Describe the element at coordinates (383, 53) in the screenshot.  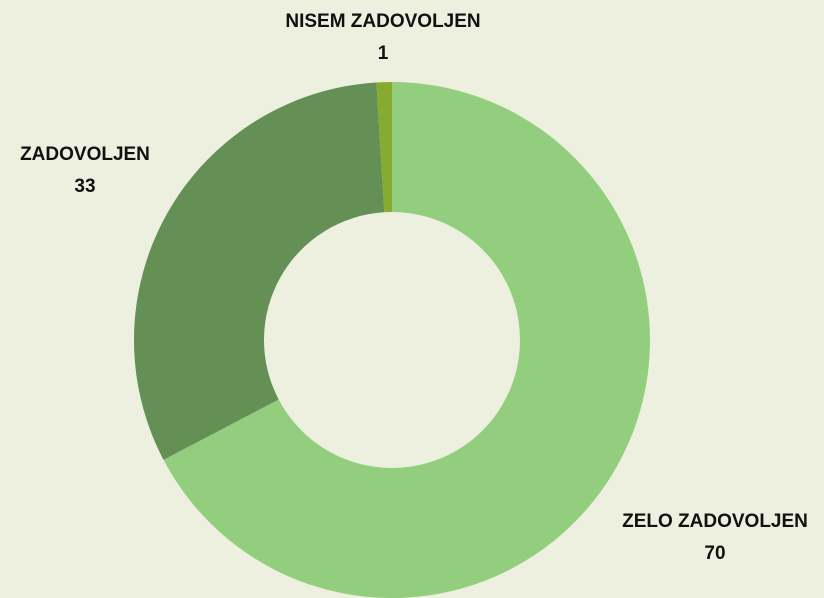
I see `segment-value: 1` at that location.